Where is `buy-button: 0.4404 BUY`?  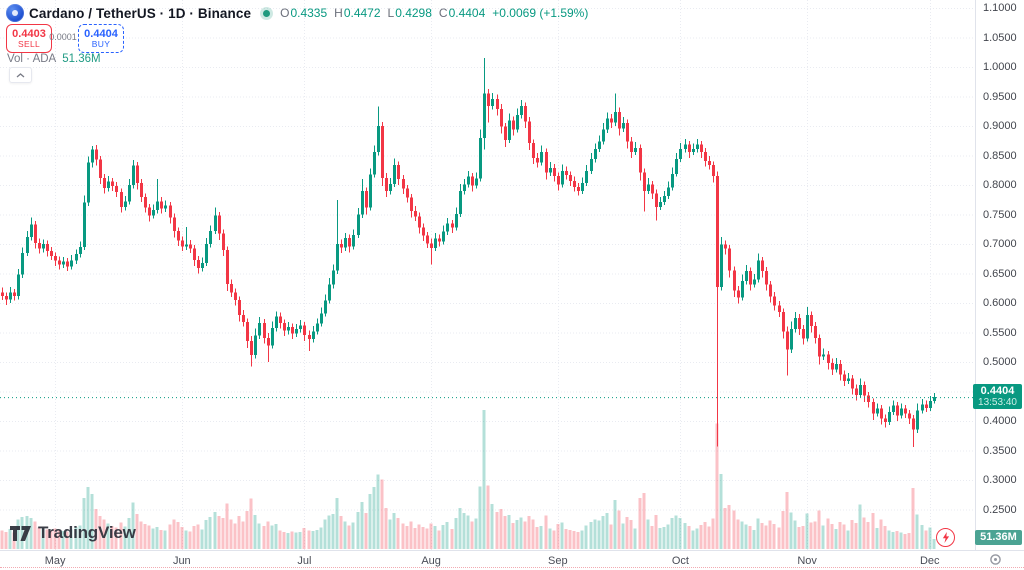
buy-button: 0.4404 BUY is located at coordinates (101, 38).